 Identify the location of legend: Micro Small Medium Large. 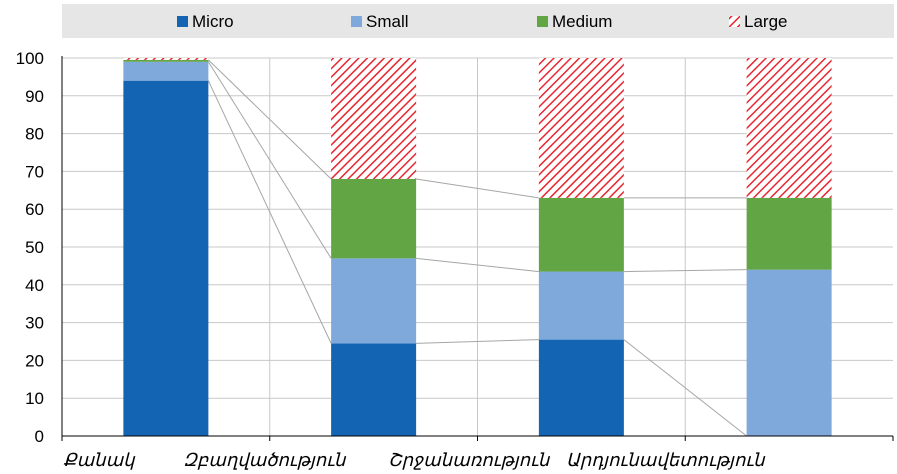
(482, 21).